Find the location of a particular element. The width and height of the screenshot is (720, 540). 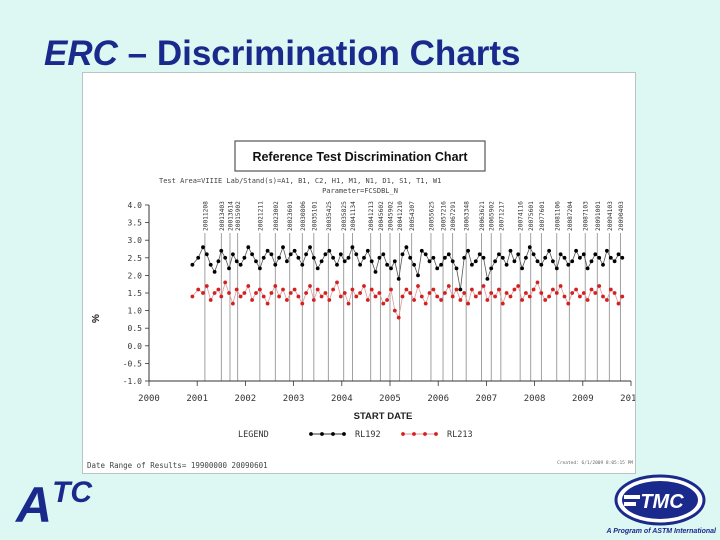

atc-logo-super: TC is located at coordinates (72, 492).